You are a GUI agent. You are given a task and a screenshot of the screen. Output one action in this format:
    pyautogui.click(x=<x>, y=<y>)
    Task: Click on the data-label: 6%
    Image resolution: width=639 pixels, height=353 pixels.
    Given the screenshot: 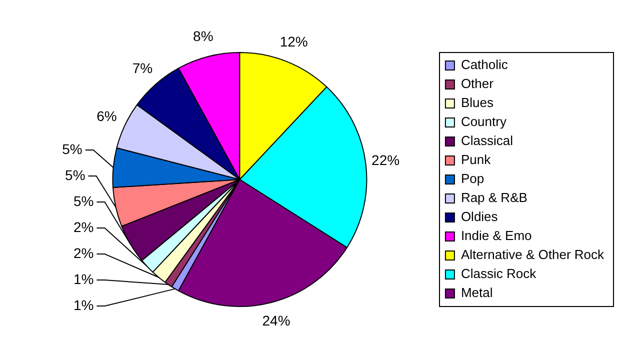 What is the action you would take?
    pyautogui.click(x=106, y=116)
    